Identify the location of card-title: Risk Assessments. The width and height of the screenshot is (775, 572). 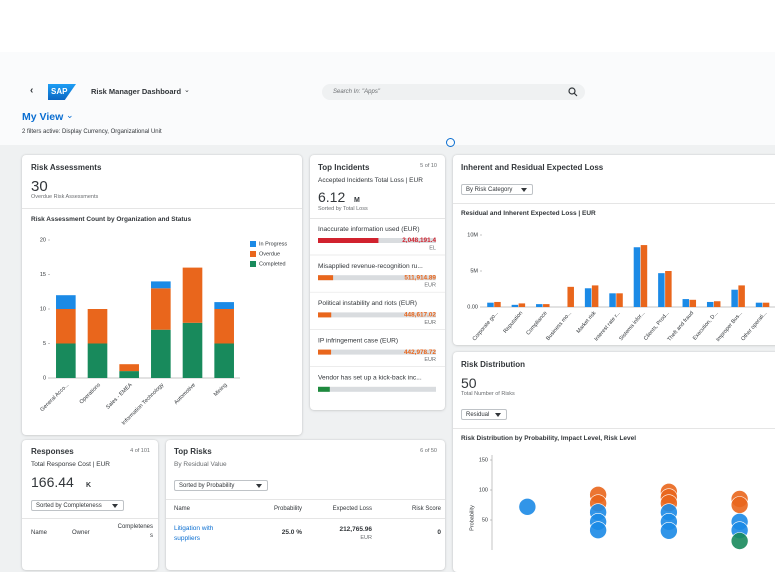
(66, 167).